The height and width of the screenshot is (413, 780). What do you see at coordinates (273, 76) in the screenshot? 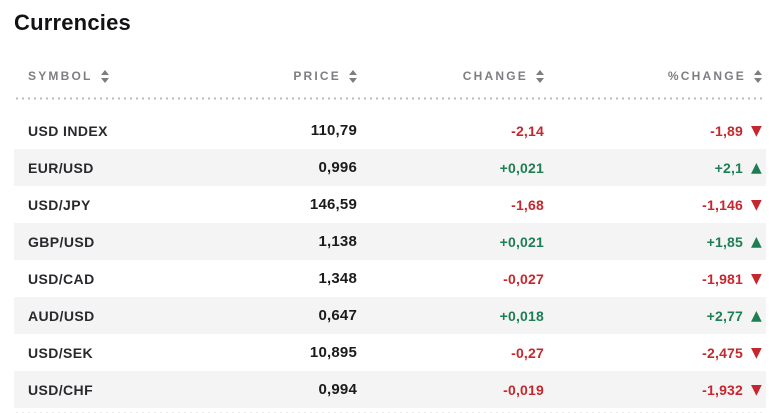
I see `column-header-price: PRICE` at bounding box center [273, 76].